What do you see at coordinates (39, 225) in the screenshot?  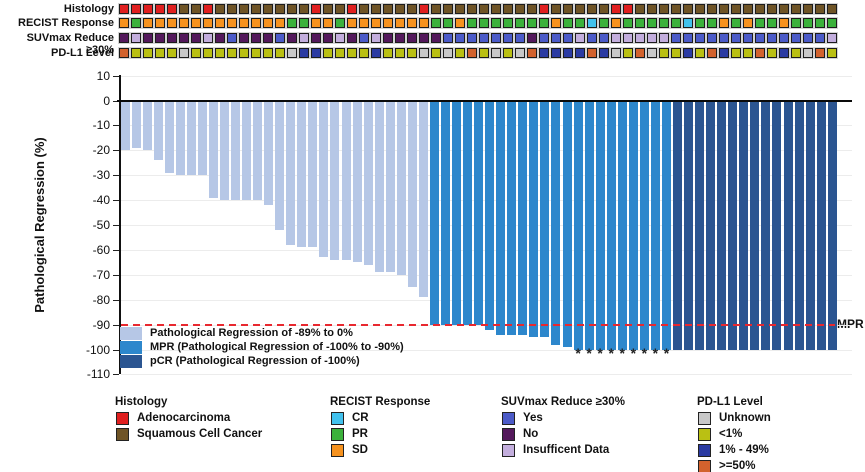 I see `y-axis-title: Pathological Regression (%)` at bounding box center [39, 225].